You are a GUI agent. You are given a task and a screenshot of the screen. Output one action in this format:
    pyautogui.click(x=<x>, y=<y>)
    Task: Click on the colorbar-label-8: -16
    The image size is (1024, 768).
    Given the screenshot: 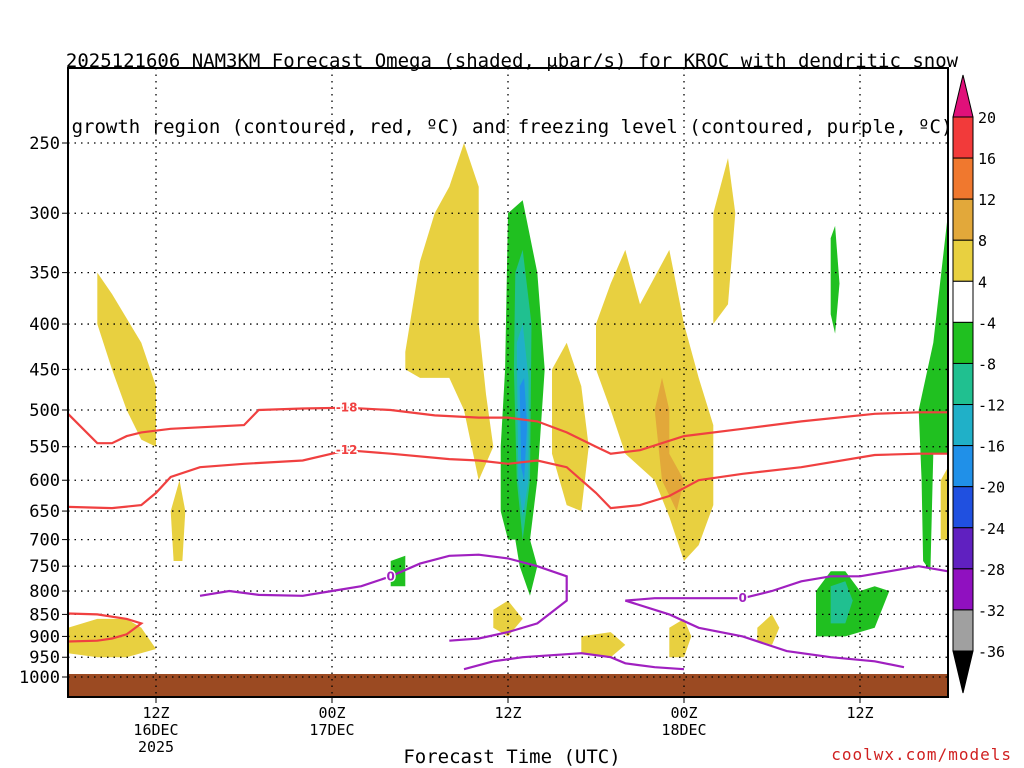 What is the action you would take?
    pyautogui.click(x=991, y=447)
    